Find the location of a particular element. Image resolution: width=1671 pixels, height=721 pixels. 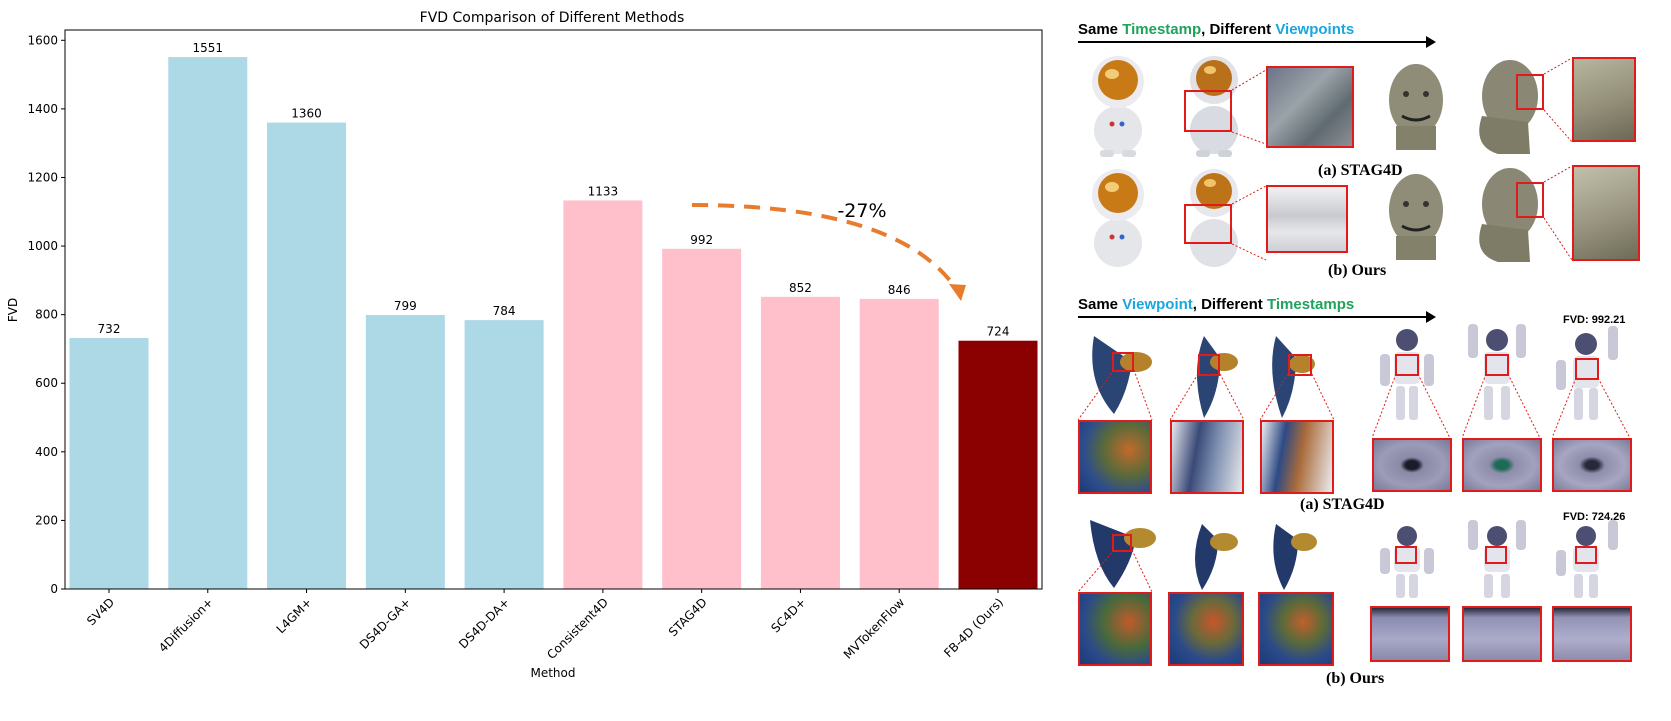

y-axis-label: FVD is located at coordinates (13, 310).